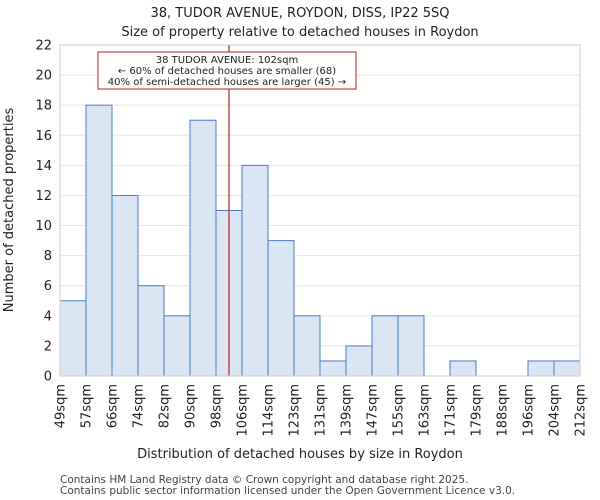  Describe the element at coordinates (43, 76) in the screenshot. I see `y-tick-label: 20` at that location.